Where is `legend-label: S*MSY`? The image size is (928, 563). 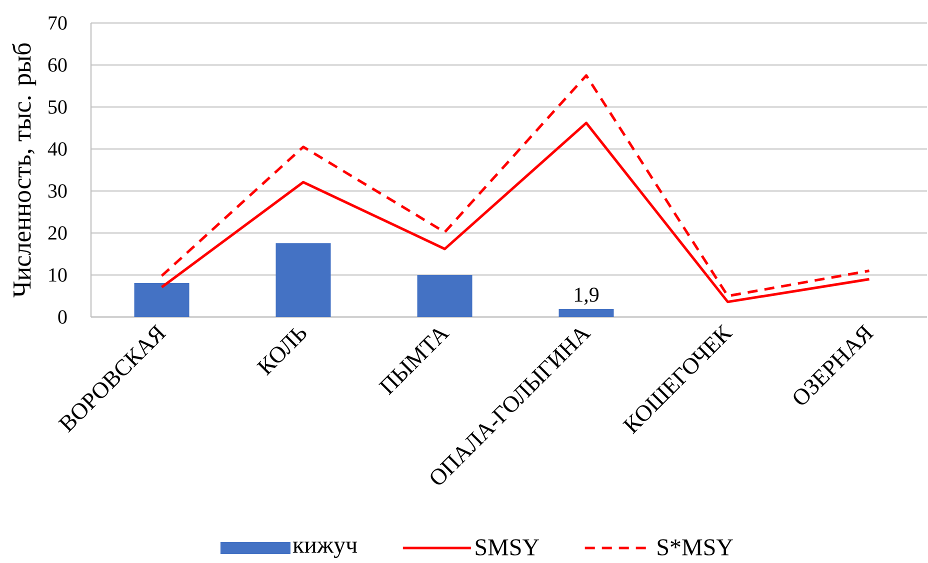 legend-label: S*MSY is located at coordinates (695, 547).